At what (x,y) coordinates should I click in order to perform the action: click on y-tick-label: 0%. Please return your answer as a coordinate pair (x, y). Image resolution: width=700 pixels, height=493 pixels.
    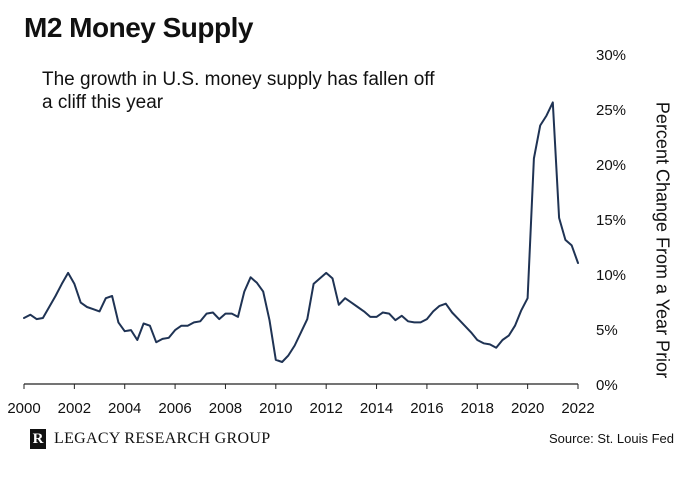
    Looking at the image, I should click on (607, 385).